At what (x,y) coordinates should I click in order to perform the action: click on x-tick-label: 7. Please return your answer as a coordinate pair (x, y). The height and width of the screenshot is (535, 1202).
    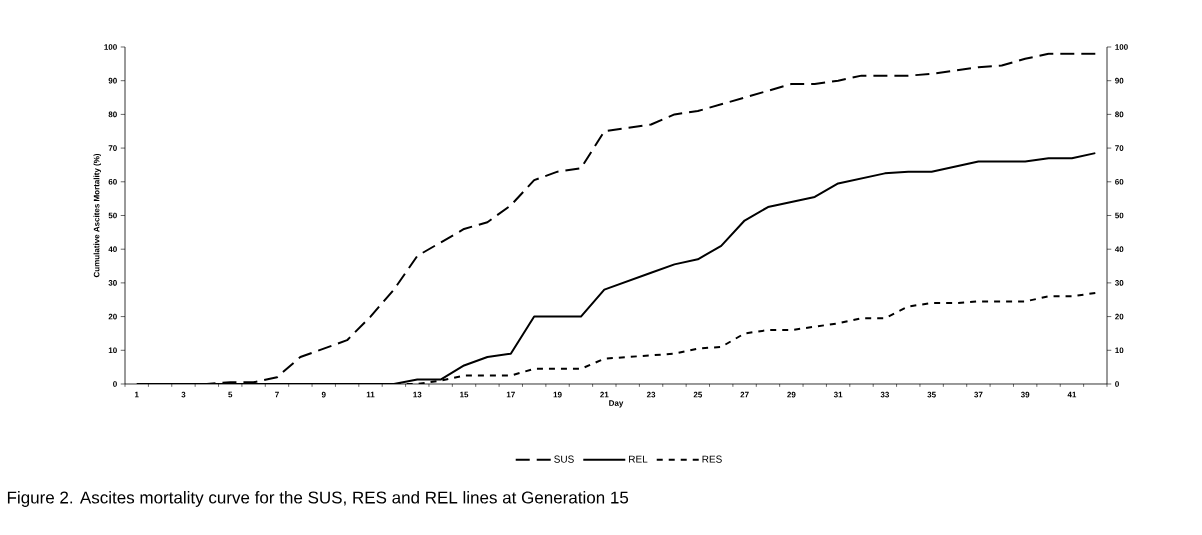
    Looking at the image, I should click on (277, 394).